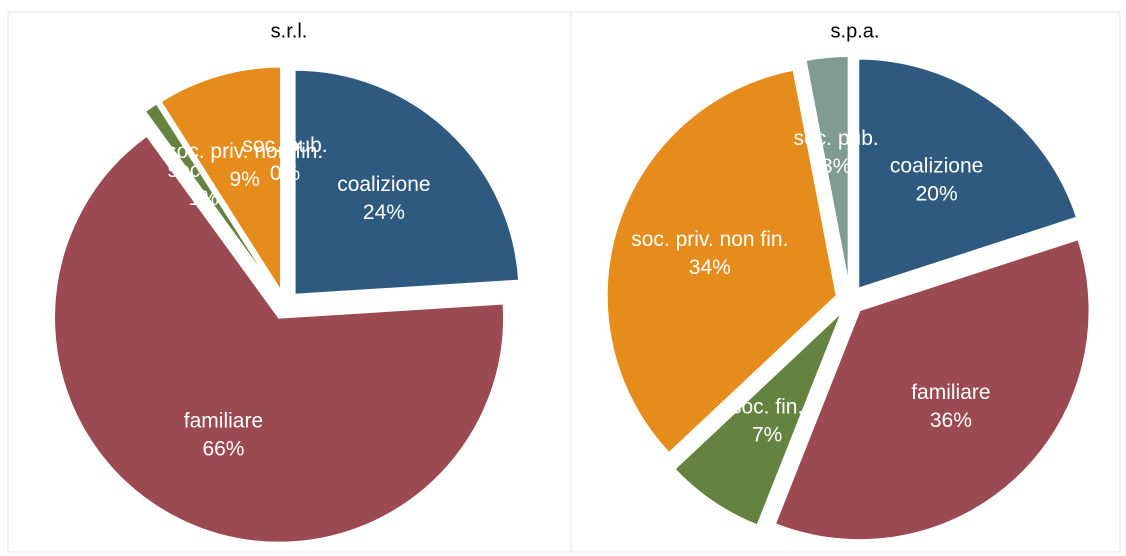 Image resolution: width=1126 pixels, height=556 pixels. Describe the element at coordinates (223, 448) in the screenshot. I see `slice-value-label: 66%` at that location.